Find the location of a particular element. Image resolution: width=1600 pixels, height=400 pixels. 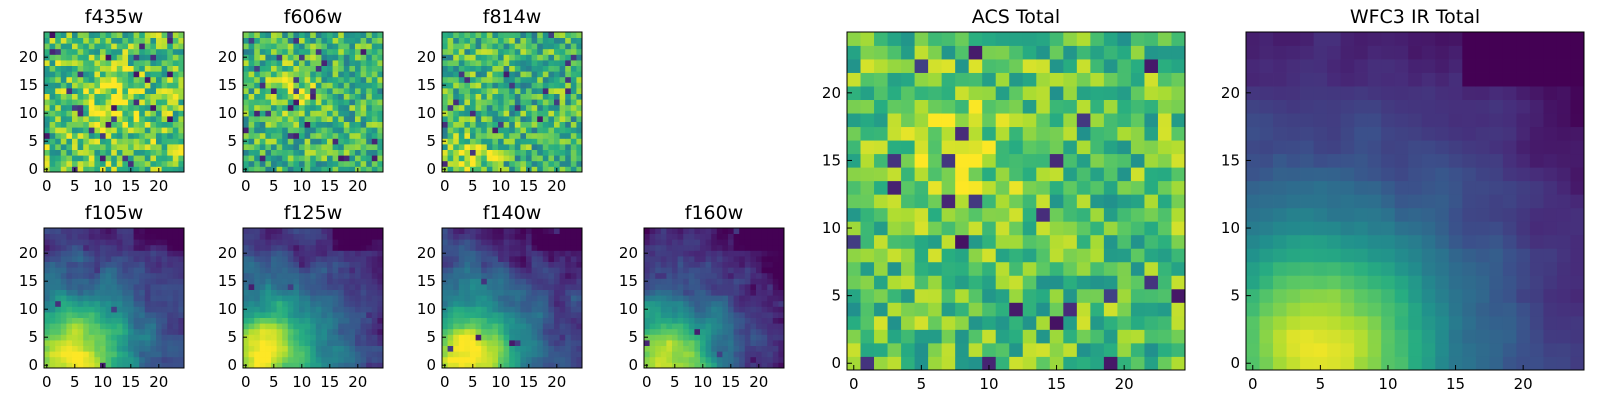

x-tick-label: 15 is located at coordinates (329, 382).